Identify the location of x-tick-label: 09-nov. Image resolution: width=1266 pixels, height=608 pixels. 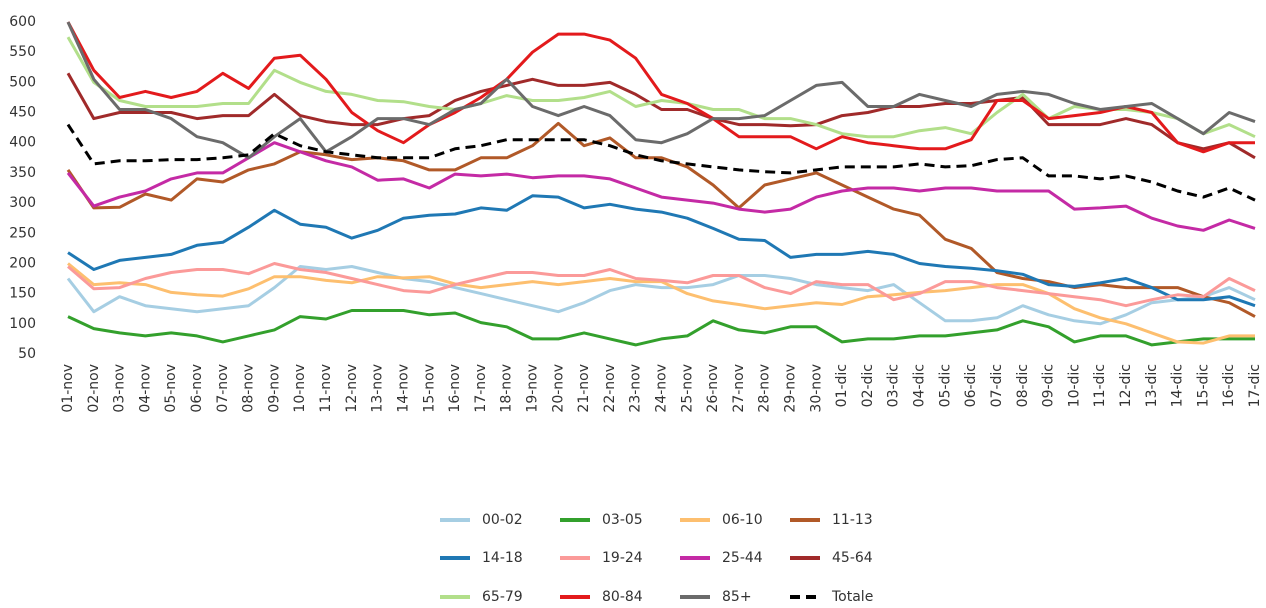
(274, 388).